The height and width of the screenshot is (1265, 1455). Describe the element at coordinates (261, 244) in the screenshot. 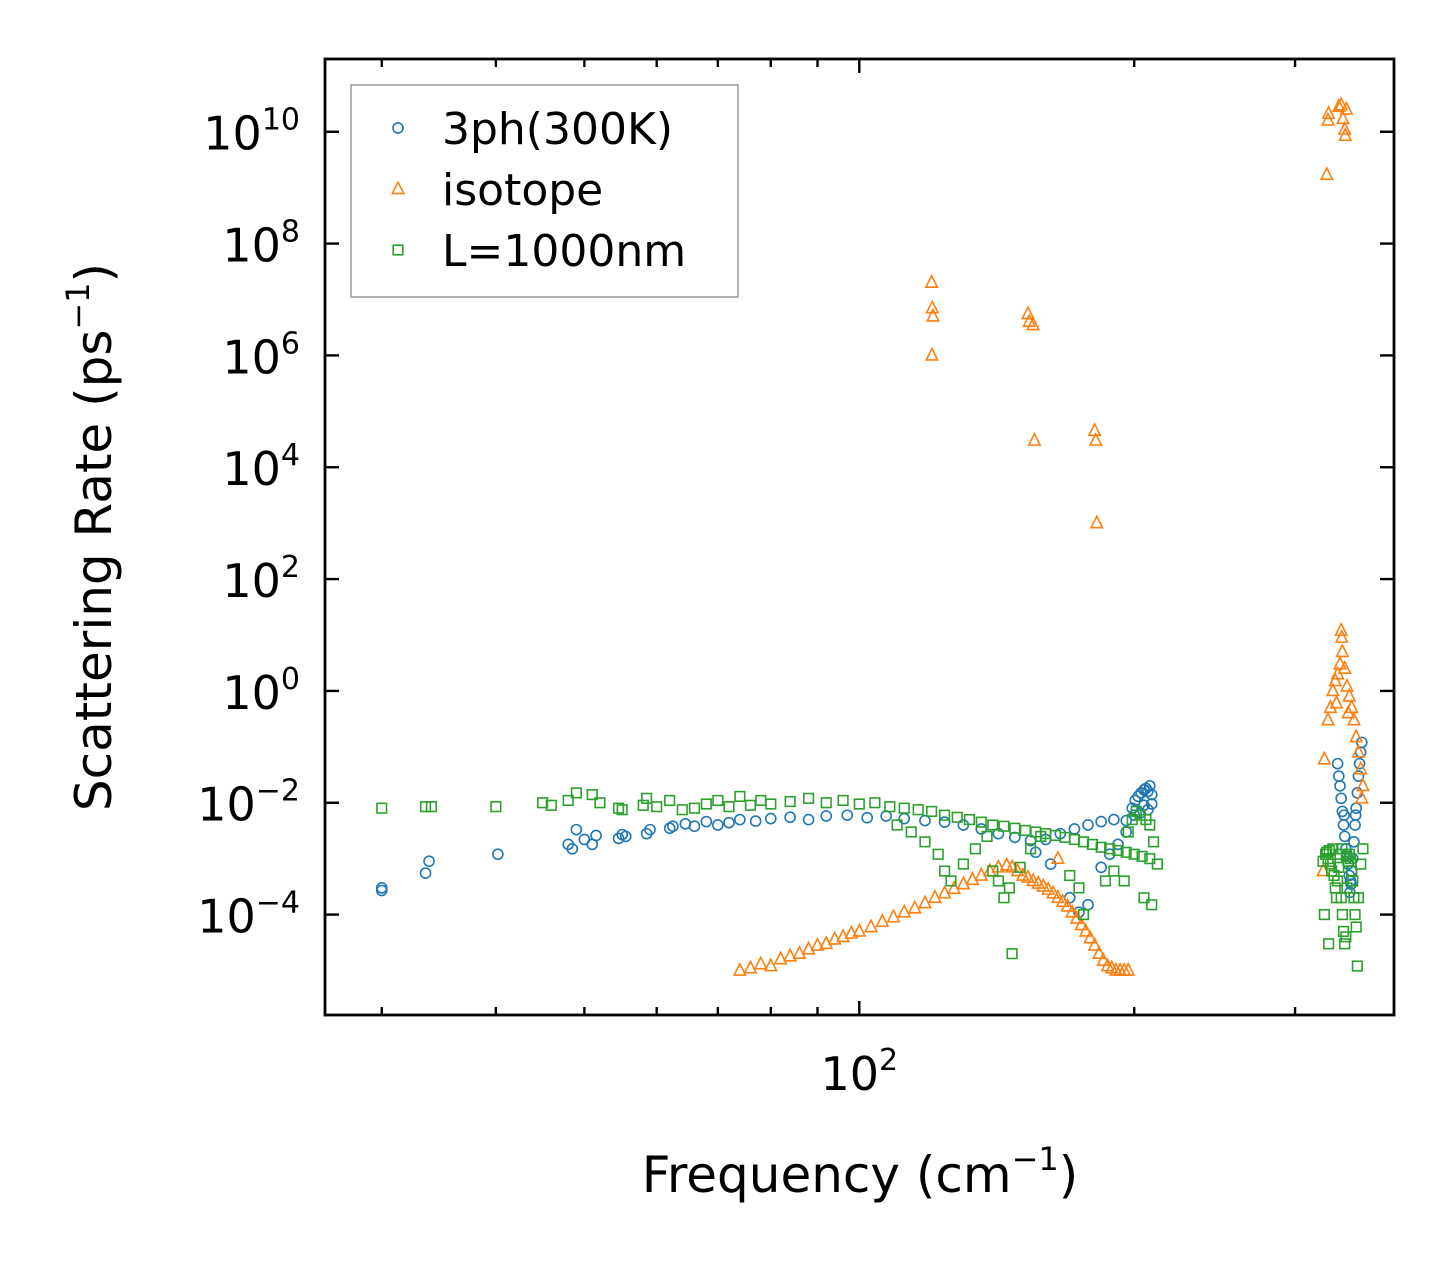

I see `y-tick-label: 10⁸` at that location.